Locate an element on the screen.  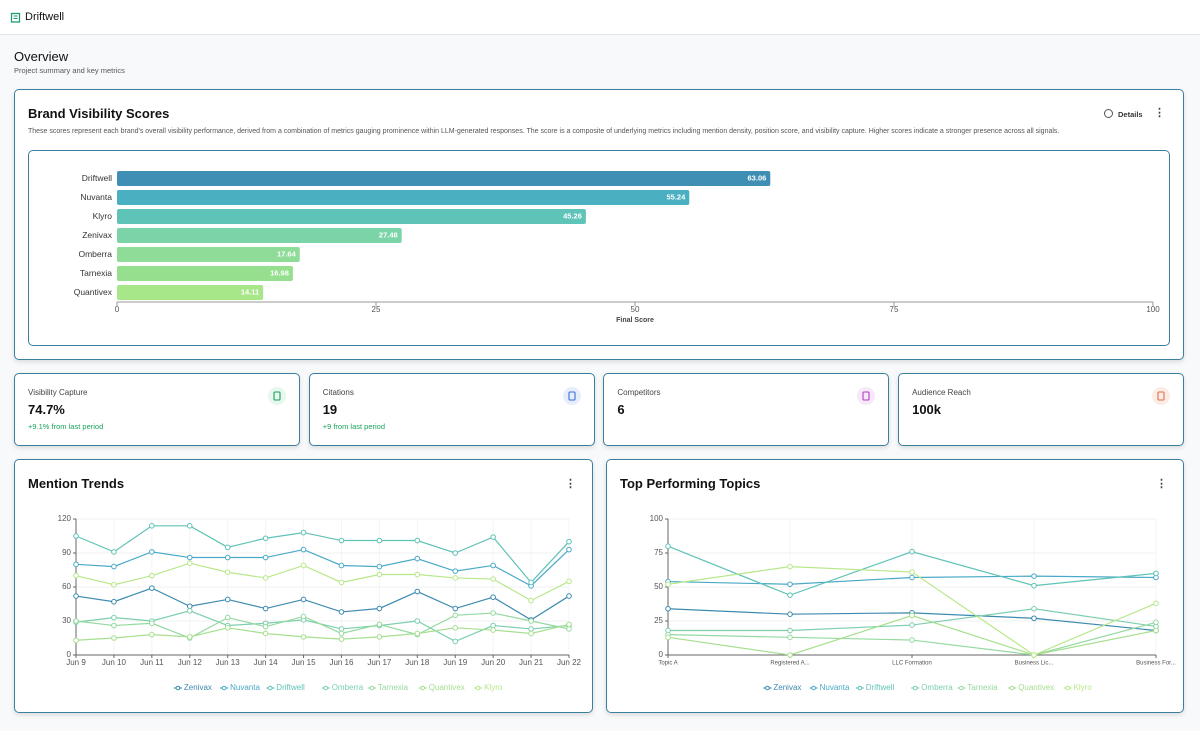
x-tick-label: Jun 14 is located at coordinates (266, 662).